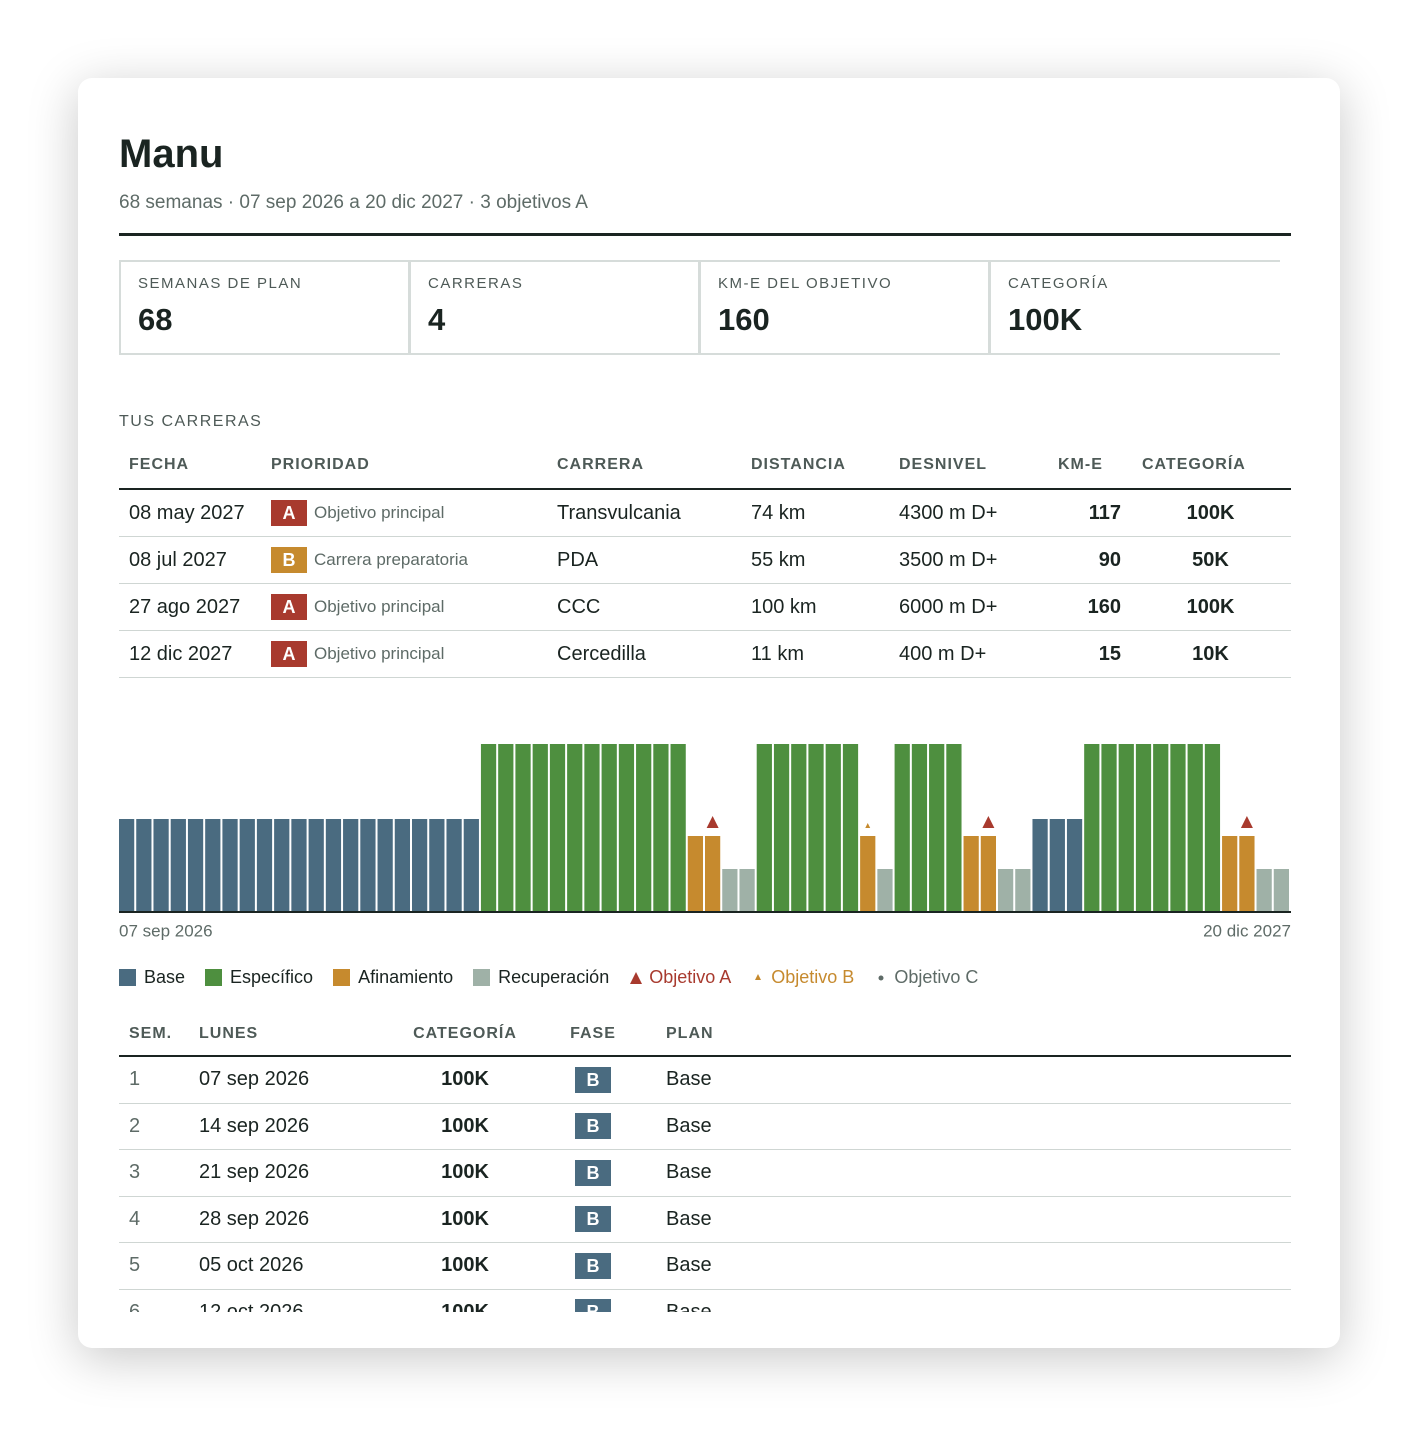 The image size is (1418, 1442). I want to click on legend-item: Específico, so click(259, 977).